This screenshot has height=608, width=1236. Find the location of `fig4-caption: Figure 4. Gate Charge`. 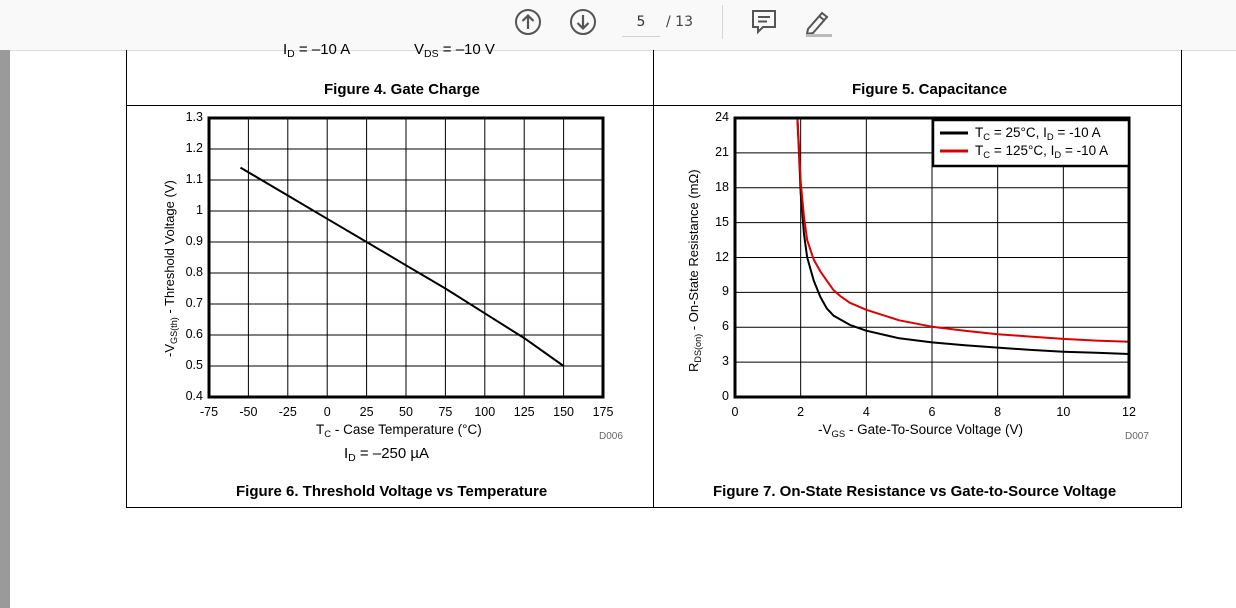

fig4-caption: Figure 4. Gate Charge is located at coordinates (402, 89).